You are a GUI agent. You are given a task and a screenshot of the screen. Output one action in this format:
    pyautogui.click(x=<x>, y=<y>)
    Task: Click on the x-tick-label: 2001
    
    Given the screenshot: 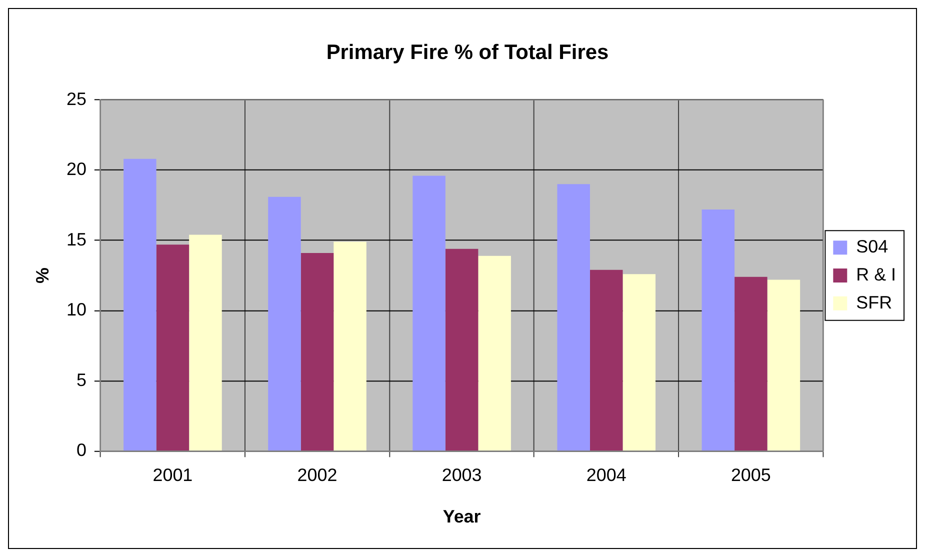 What is the action you would take?
    pyautogui.click(x=172, y=474)
    